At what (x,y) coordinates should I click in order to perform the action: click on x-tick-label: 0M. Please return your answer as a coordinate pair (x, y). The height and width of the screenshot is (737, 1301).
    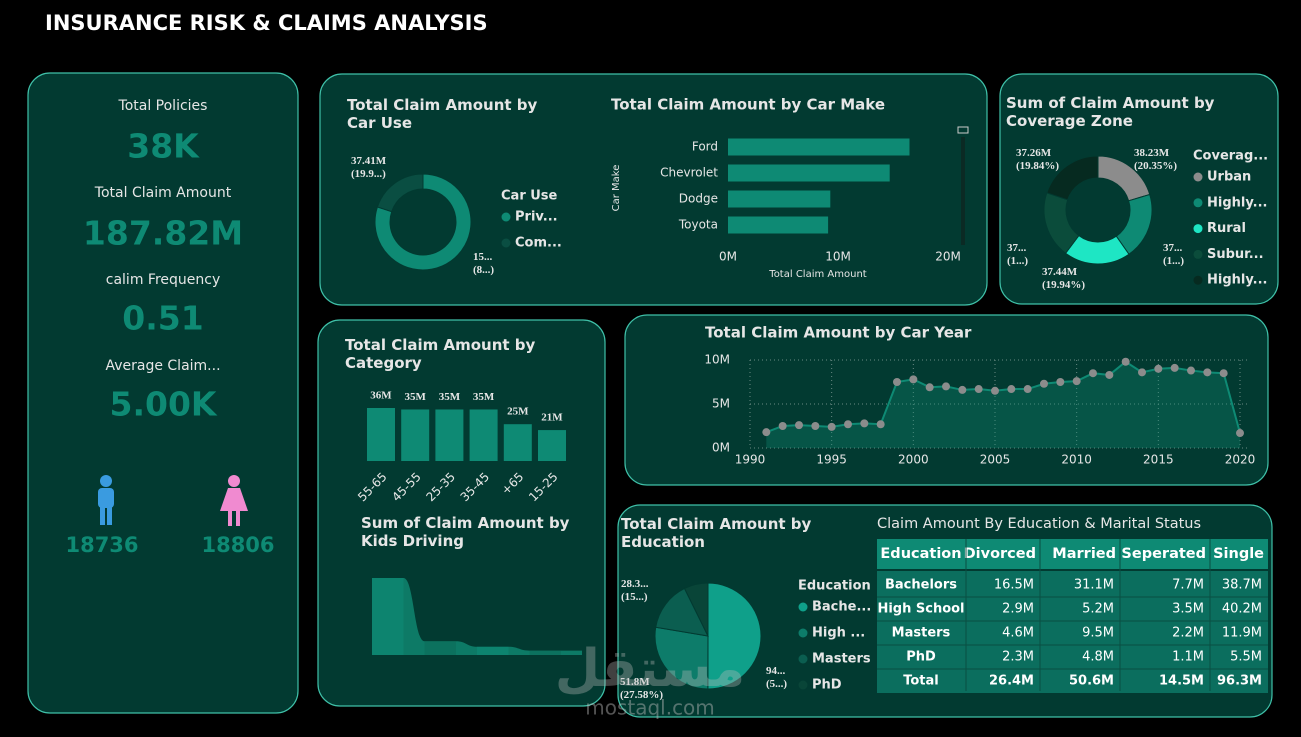
    Looking at the image, I should click on (728, 257).